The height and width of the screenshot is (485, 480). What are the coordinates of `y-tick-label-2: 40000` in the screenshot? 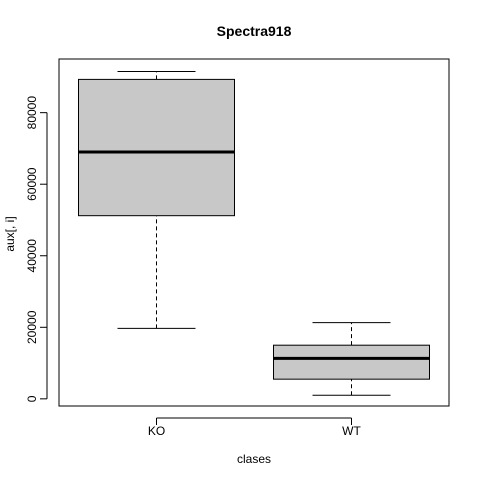 It's located at (32, 256).